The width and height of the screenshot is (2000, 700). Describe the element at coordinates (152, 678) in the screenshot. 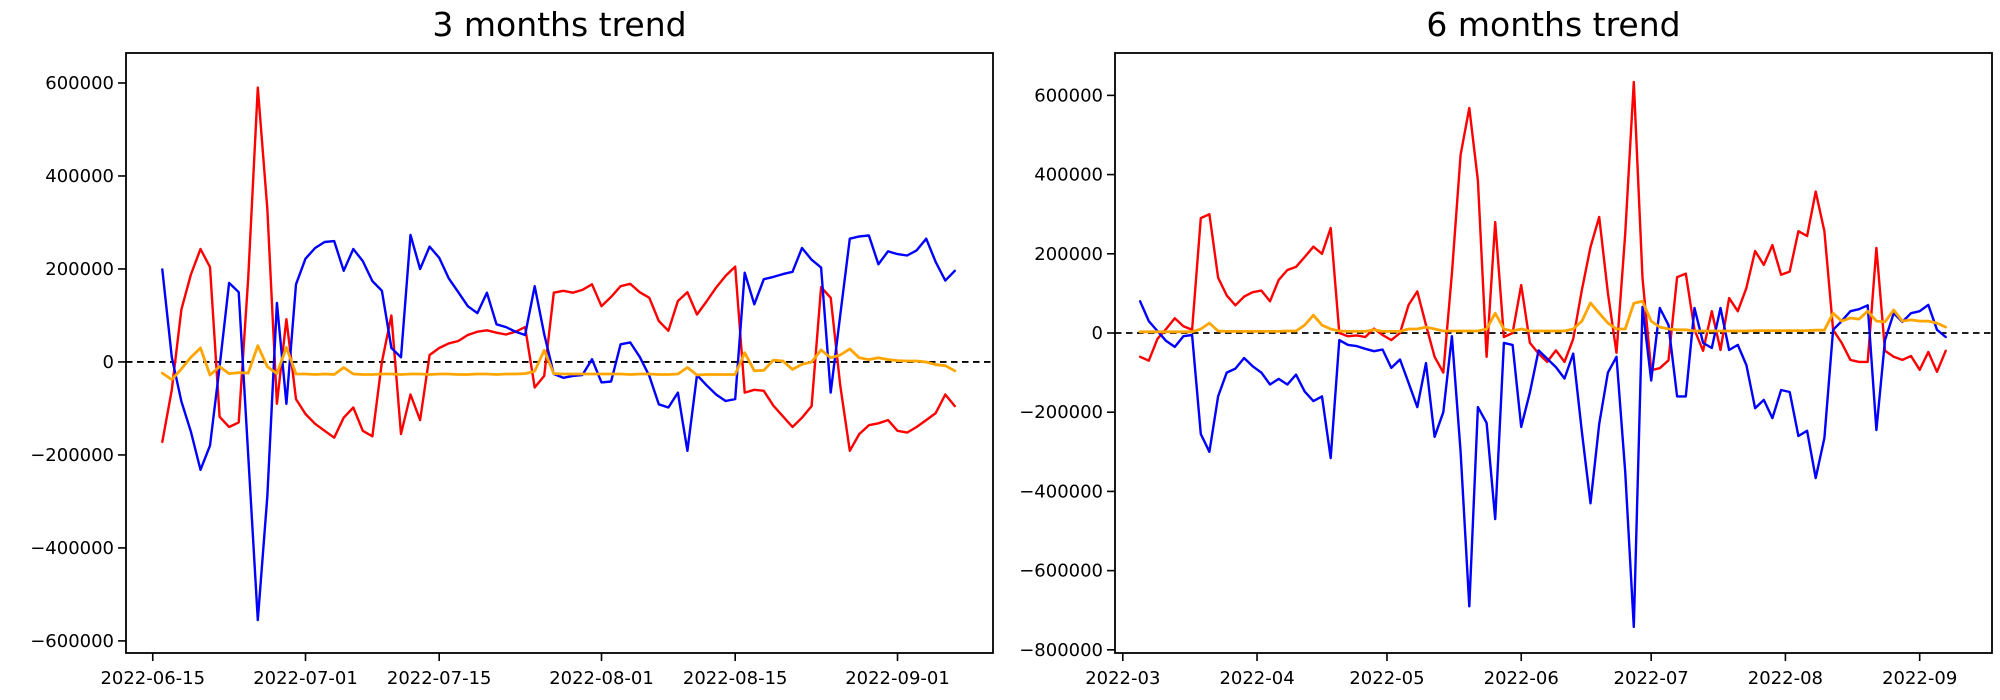

I see `x-tick-label: 2022-06-15` at that location.